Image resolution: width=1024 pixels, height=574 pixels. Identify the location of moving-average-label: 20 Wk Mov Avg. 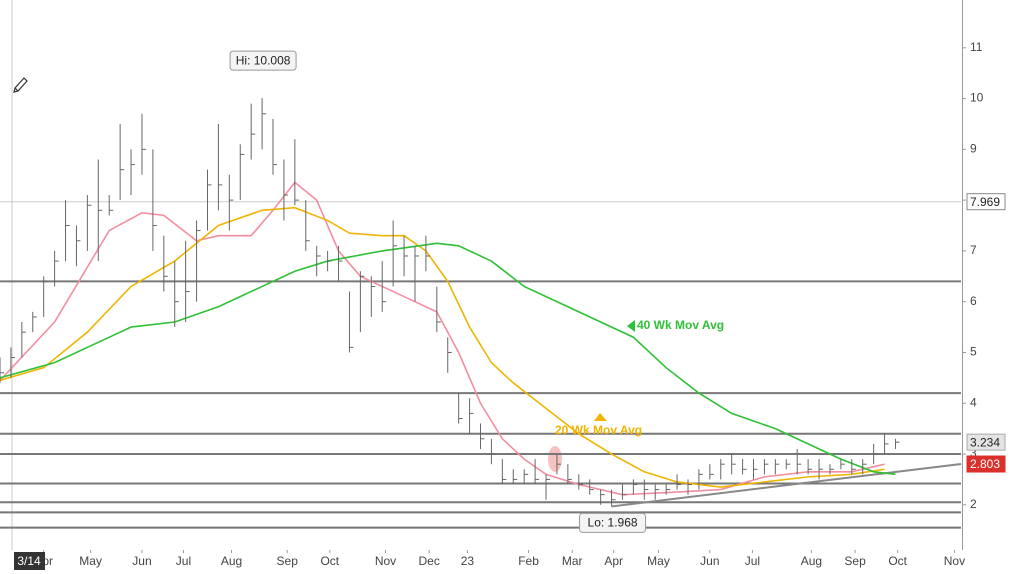
(598, 430).